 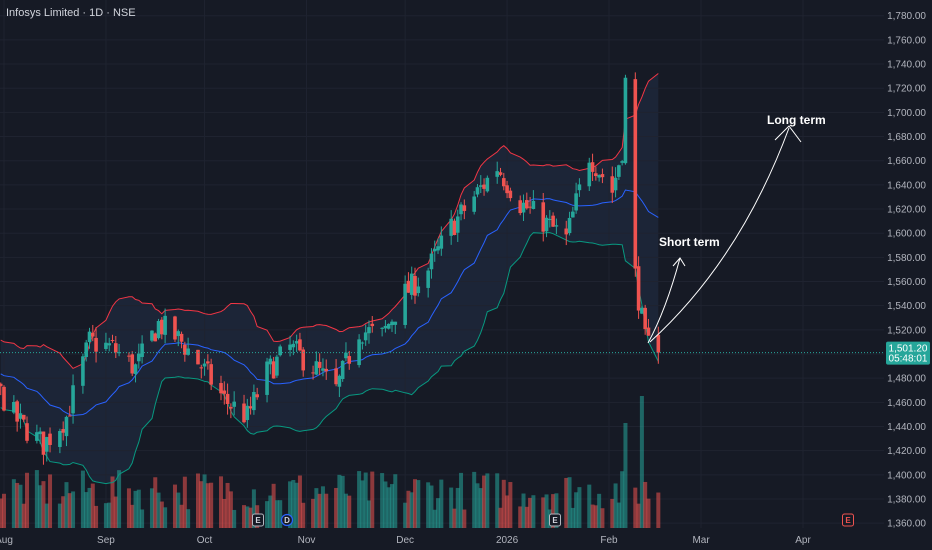 What do you see at coordinates (287, 520) in the screenshot?
I see `dividend-marker` at bounding box center [287, 520].